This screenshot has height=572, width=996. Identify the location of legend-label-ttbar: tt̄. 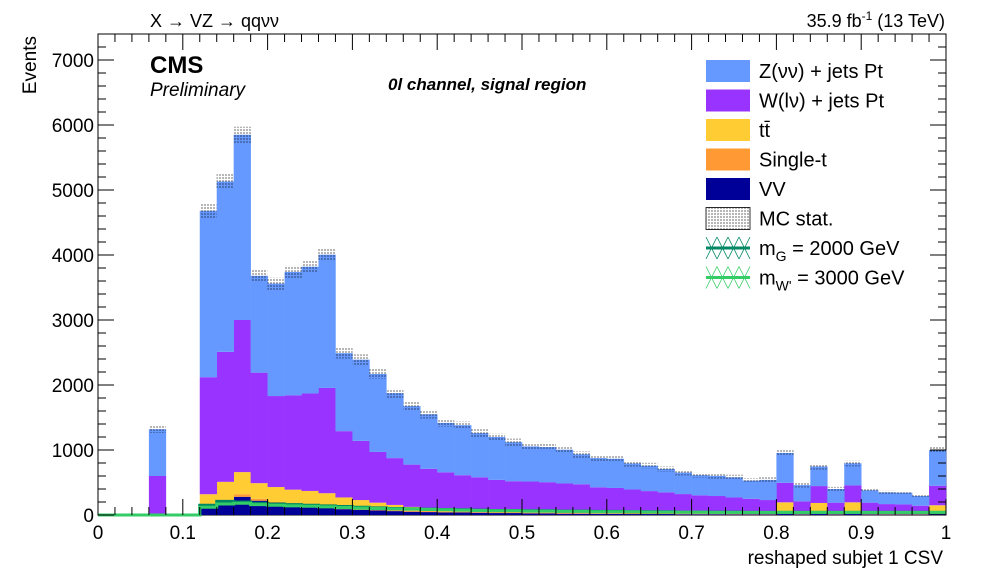
(765, 131).